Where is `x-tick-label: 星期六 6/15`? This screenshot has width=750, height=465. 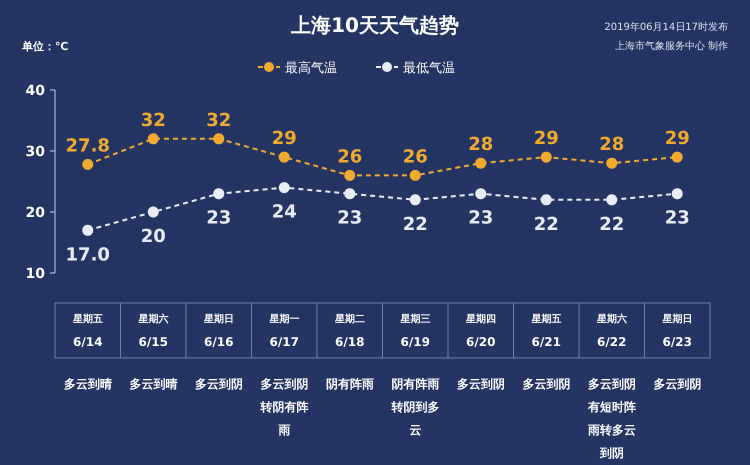
x-tick-label: 星期六 6/15 is located at coordinates (152, 331).